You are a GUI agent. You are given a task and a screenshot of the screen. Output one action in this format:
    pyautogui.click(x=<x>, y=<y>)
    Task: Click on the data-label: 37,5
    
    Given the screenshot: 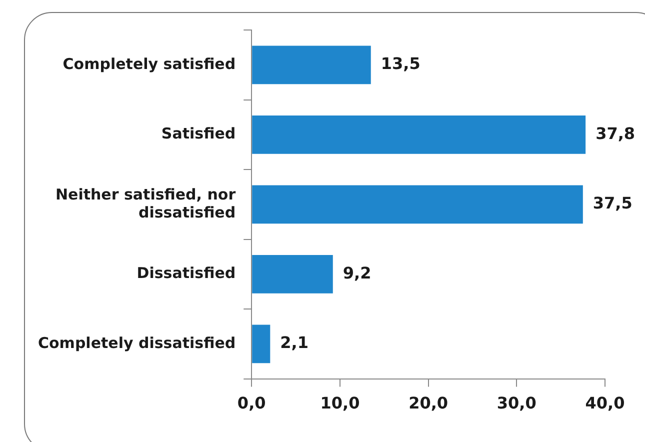 What is the action you would take?
    pyautogui.click(x=612, y=203)
    